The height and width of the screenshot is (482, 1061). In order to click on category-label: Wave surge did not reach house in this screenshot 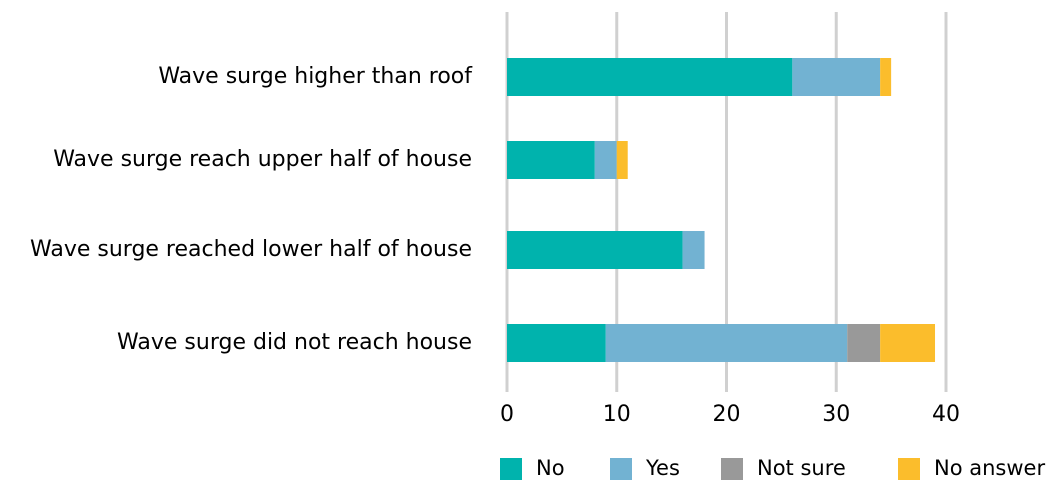, I will do `click(294, 342)`.